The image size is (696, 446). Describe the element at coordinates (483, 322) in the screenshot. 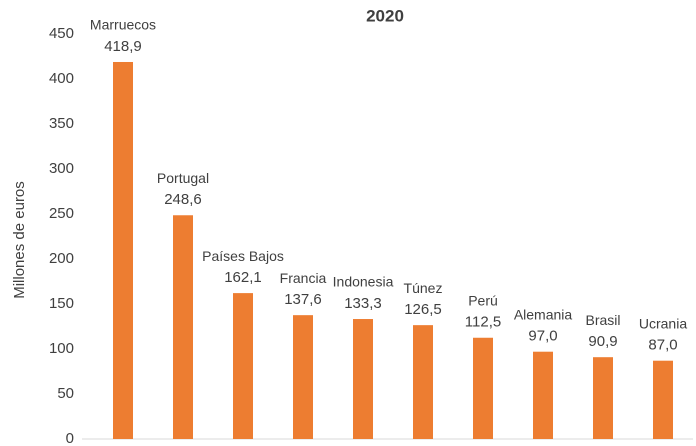

I see `value-label: 112,5` at that location.